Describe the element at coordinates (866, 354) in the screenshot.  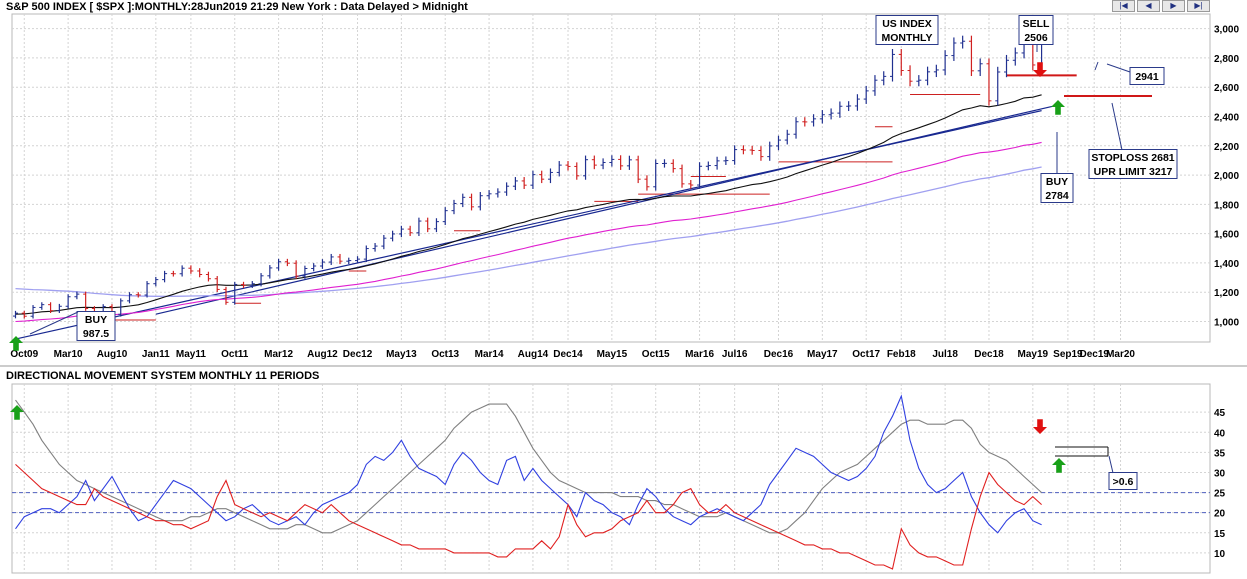
I see `x-tick-label: Oct17` at that location.